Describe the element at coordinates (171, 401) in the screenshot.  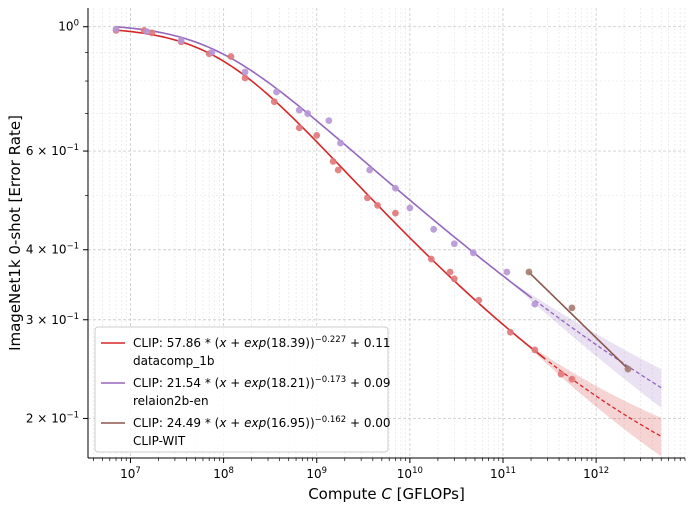
I see `legend-sublabel: relaion2b-en` at that location.